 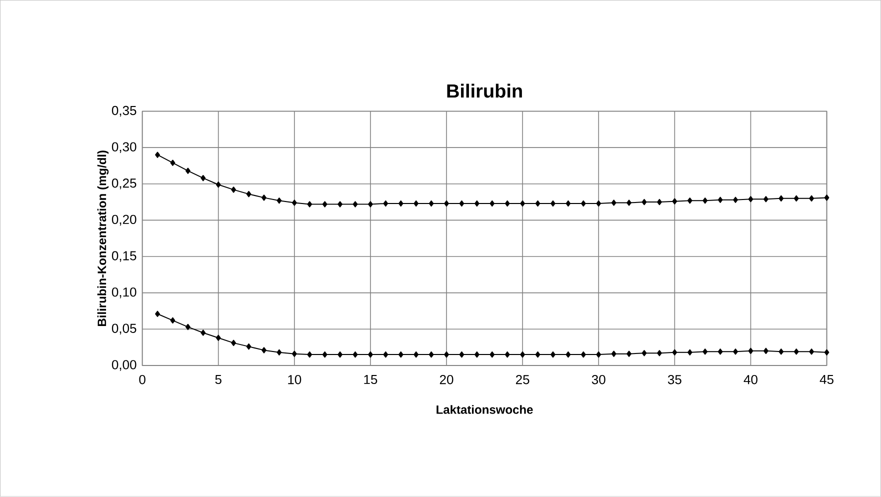 I want to click on x-tick-label: 35, so click(x=675, y=379).